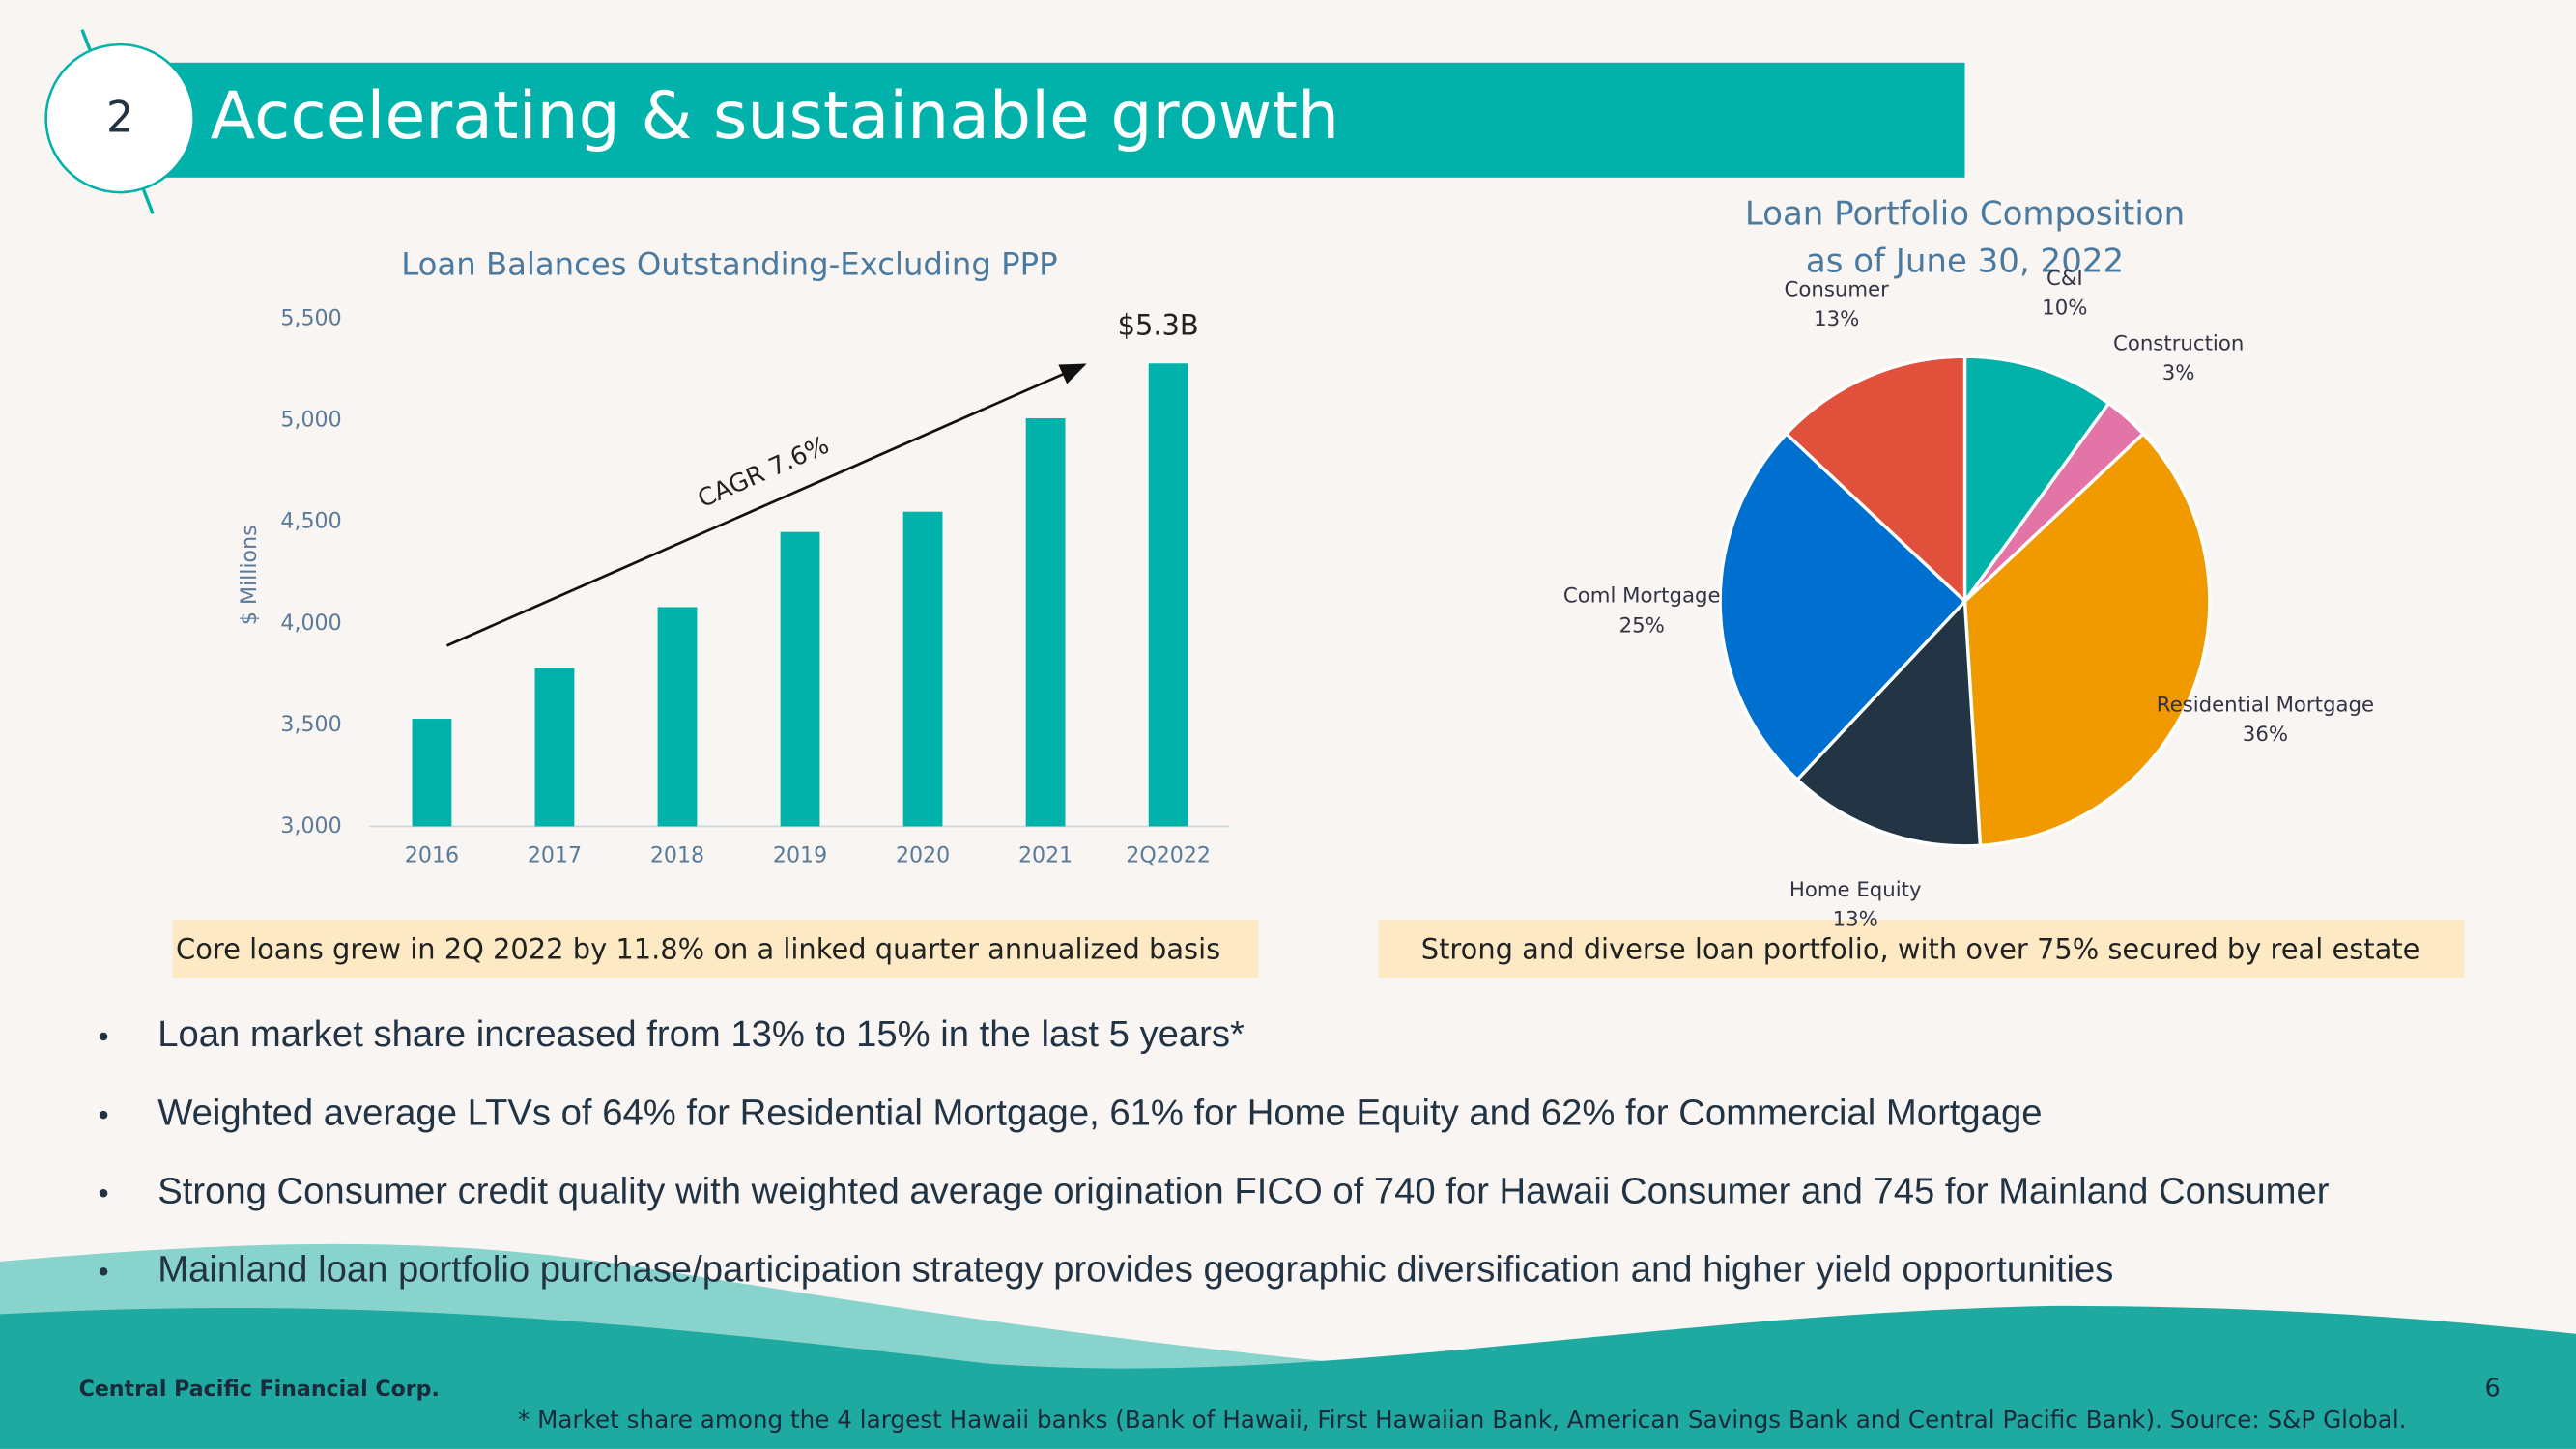 This screenshot has height=1449, width=2576. I want to click on slice-value-label: 36%, so click(2265, 735).